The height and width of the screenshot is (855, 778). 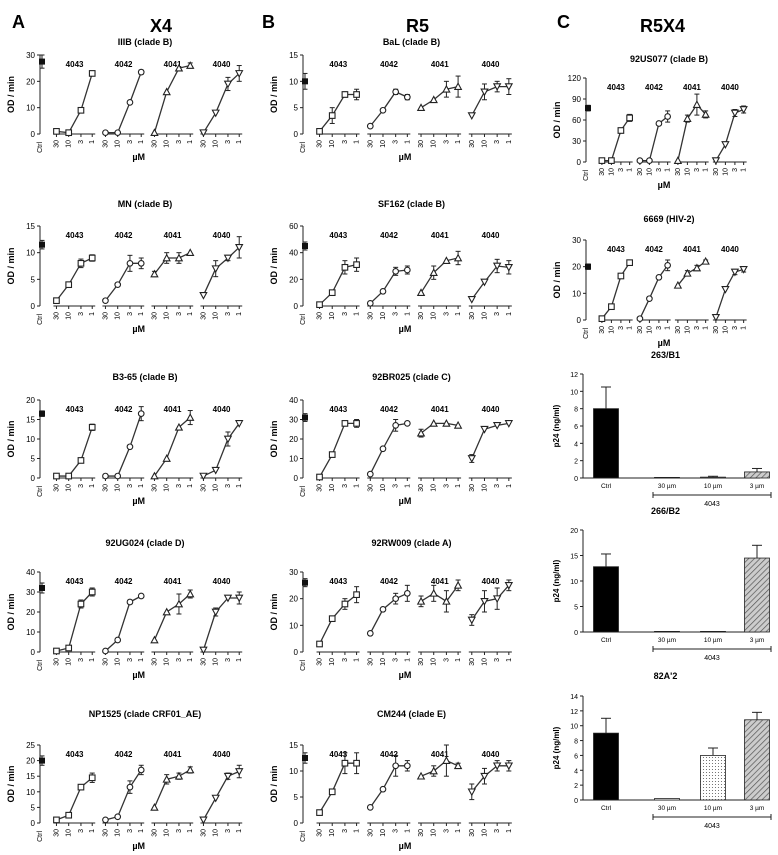 What do you see at coordinates (490, 448) in the screenshot?
I see `series-4040: 4040 30 10 3 1` at bounding box center [490, 448].